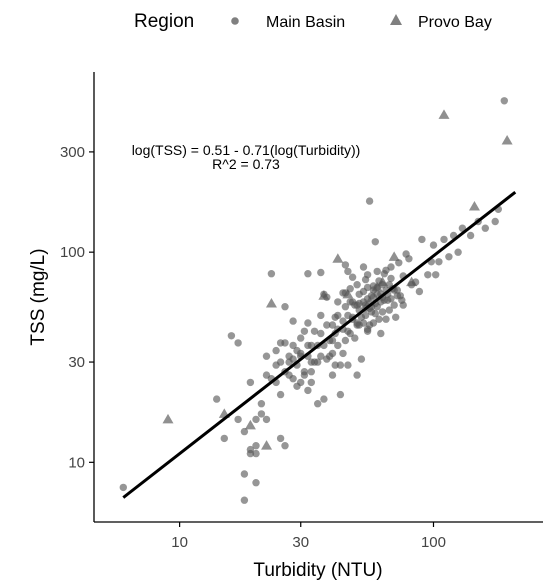  I want to click on regression-equation: log(TSS) = 0.51 - 0.71(log(Turbidity)), so click(246, 150).